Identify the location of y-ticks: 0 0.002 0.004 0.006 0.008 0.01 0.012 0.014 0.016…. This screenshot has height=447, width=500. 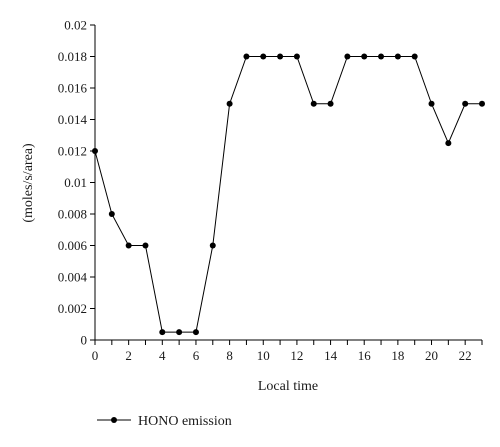
(76, 183).